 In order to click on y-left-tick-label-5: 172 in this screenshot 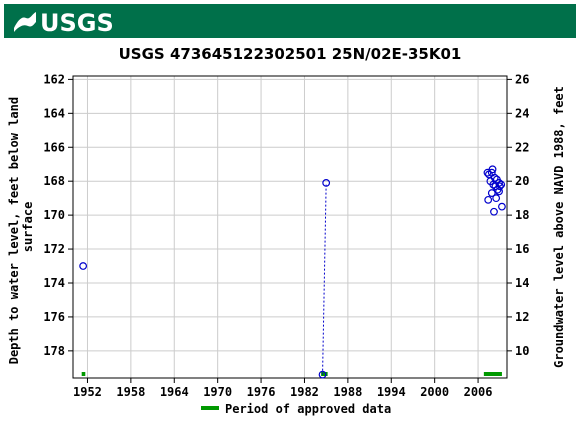, I will do `click(54, 249)`.